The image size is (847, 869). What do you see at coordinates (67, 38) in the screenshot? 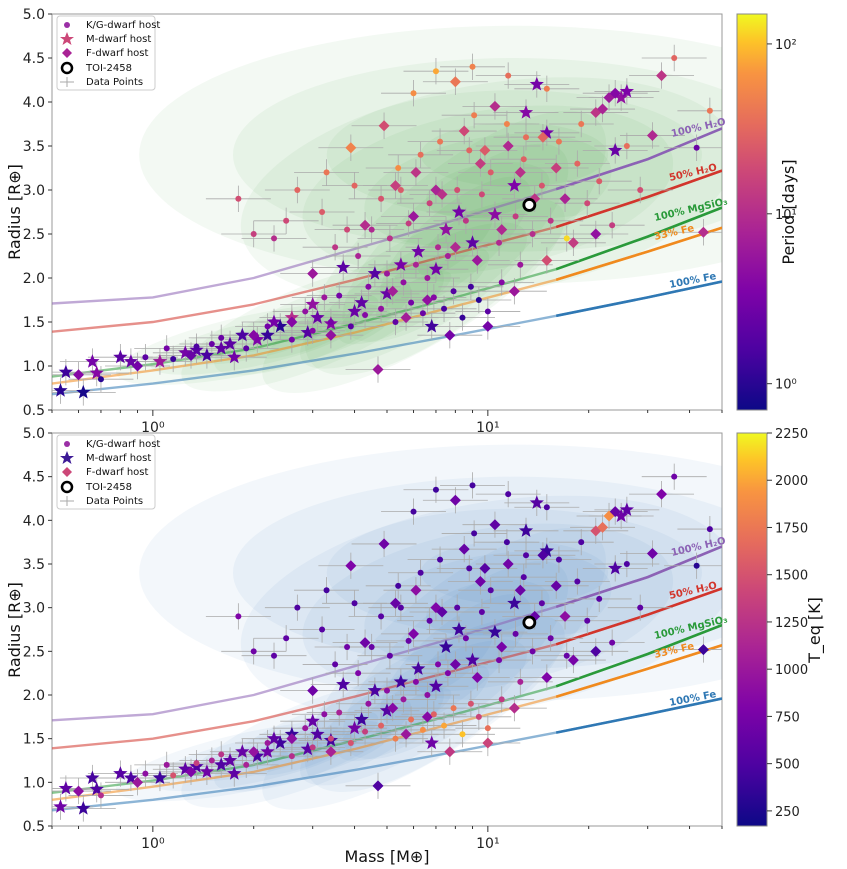
I see `legend-m-marker` at bounding box center [67, 38].